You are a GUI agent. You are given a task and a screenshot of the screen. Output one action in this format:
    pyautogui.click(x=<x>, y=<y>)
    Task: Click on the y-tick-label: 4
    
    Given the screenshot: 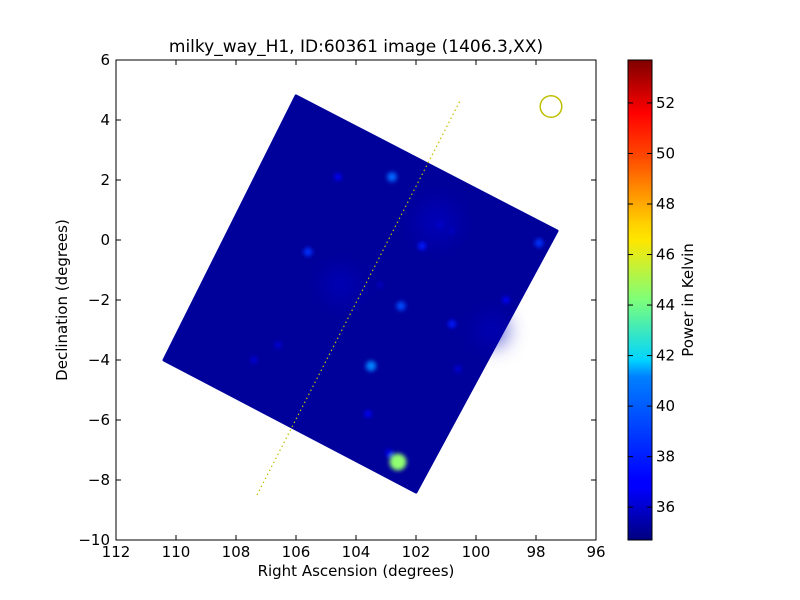 What is the action you would take?
    pyautogui.click(x=105, y=120)
    